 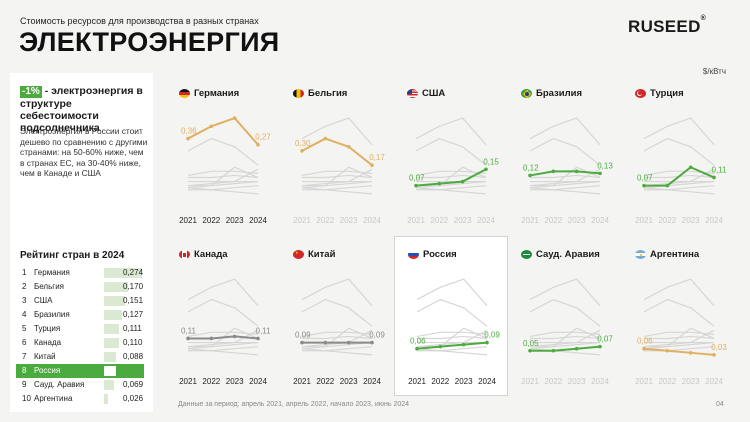 What do you see at coordinates (49, 286) in the screenshot?
I see `rank-country: Бельгия` at bounding box center [49, 286].